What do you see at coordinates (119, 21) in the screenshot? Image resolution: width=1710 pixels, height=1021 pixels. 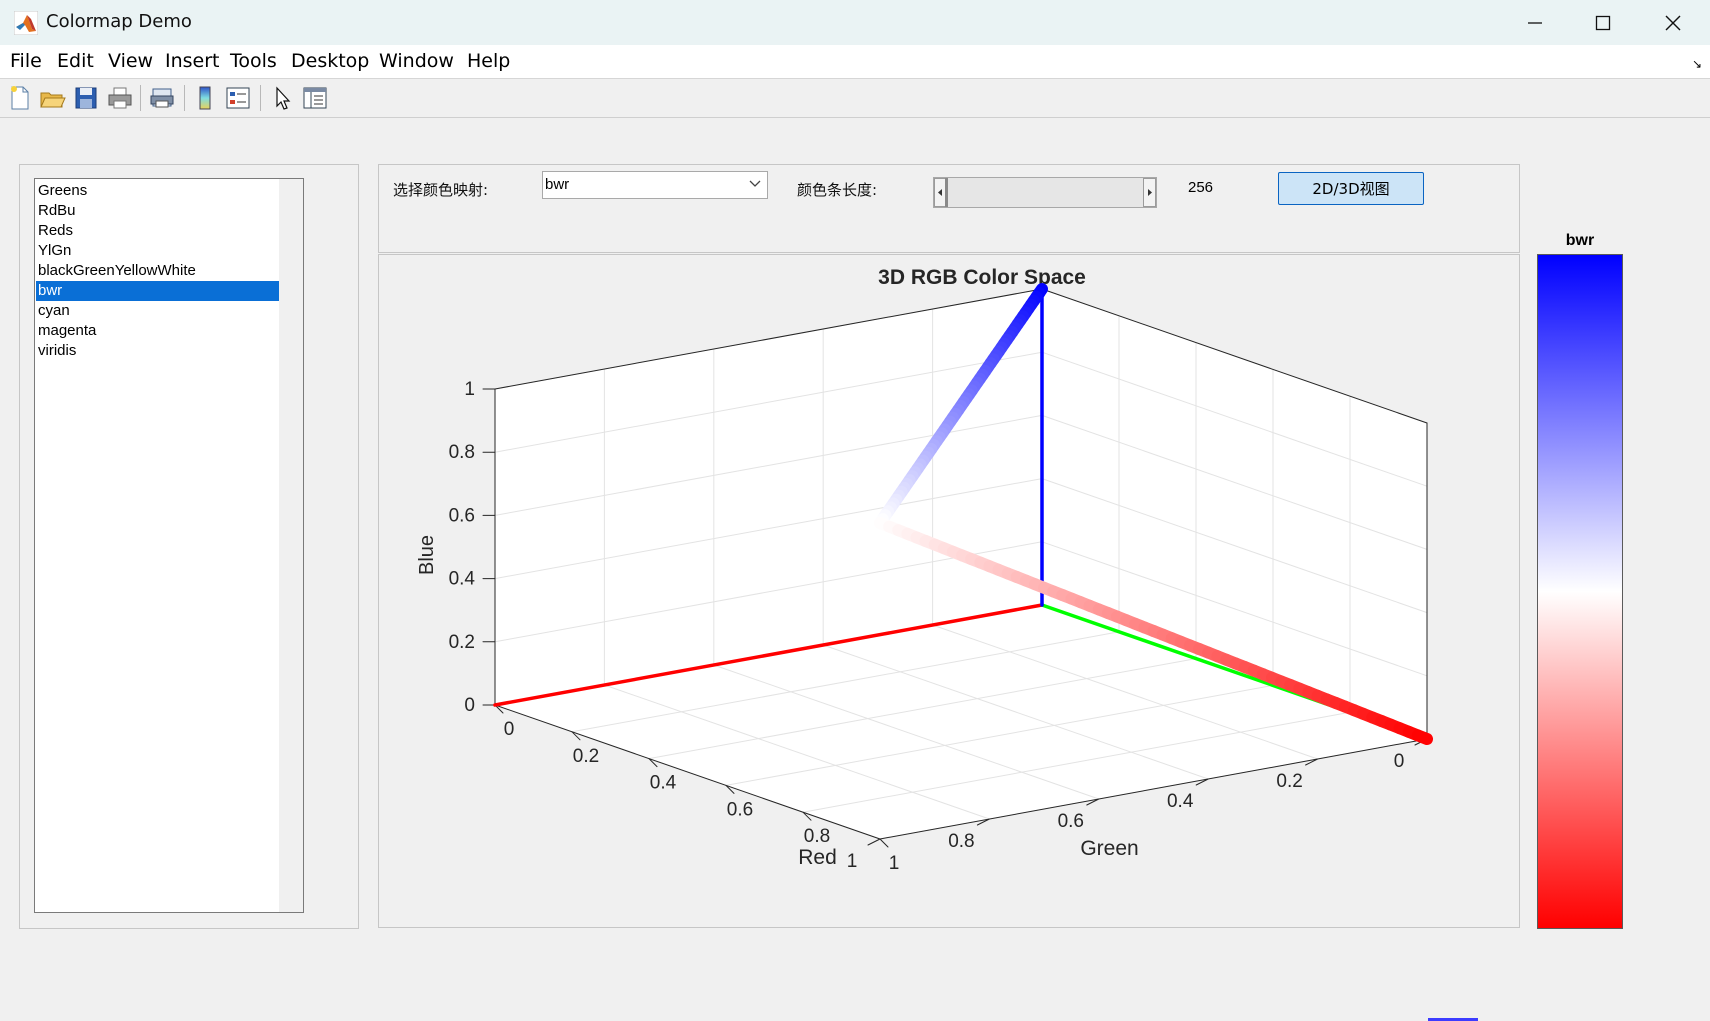 I see `window-title: Colormap Demo` at bounding box center [119, 21].